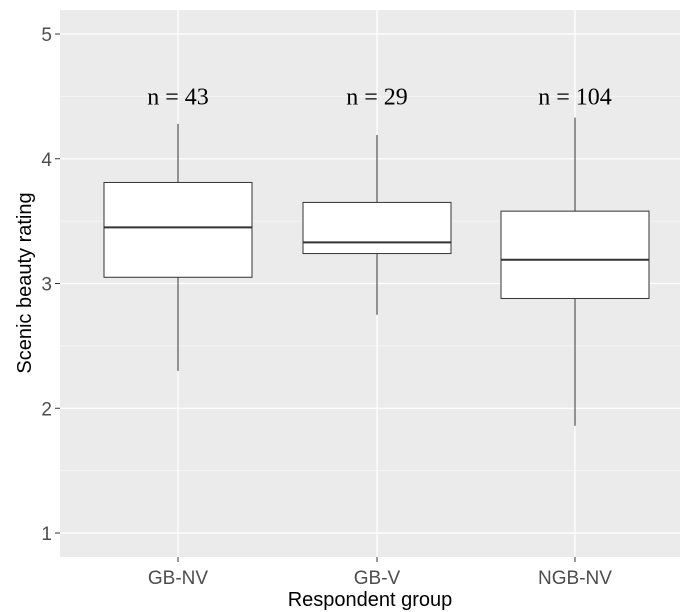  I want to click on sample-size-labels: n = 43 n = 29 n = 104, so click(379, 97).